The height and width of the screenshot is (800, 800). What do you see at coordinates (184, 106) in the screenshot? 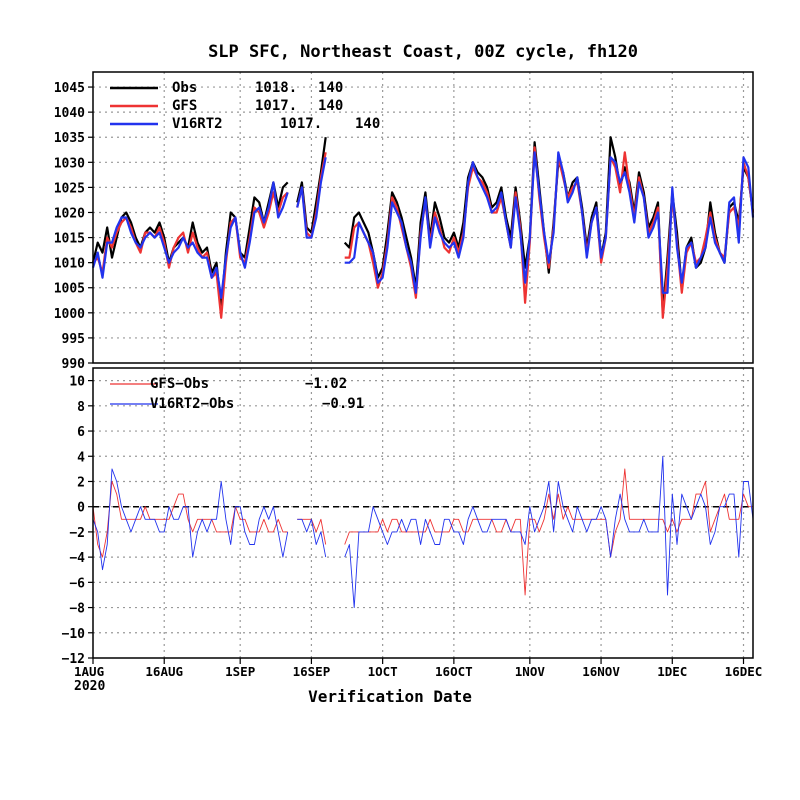
I see `top-legend-label-gfs: GFS` at bounding box center [184, 106].